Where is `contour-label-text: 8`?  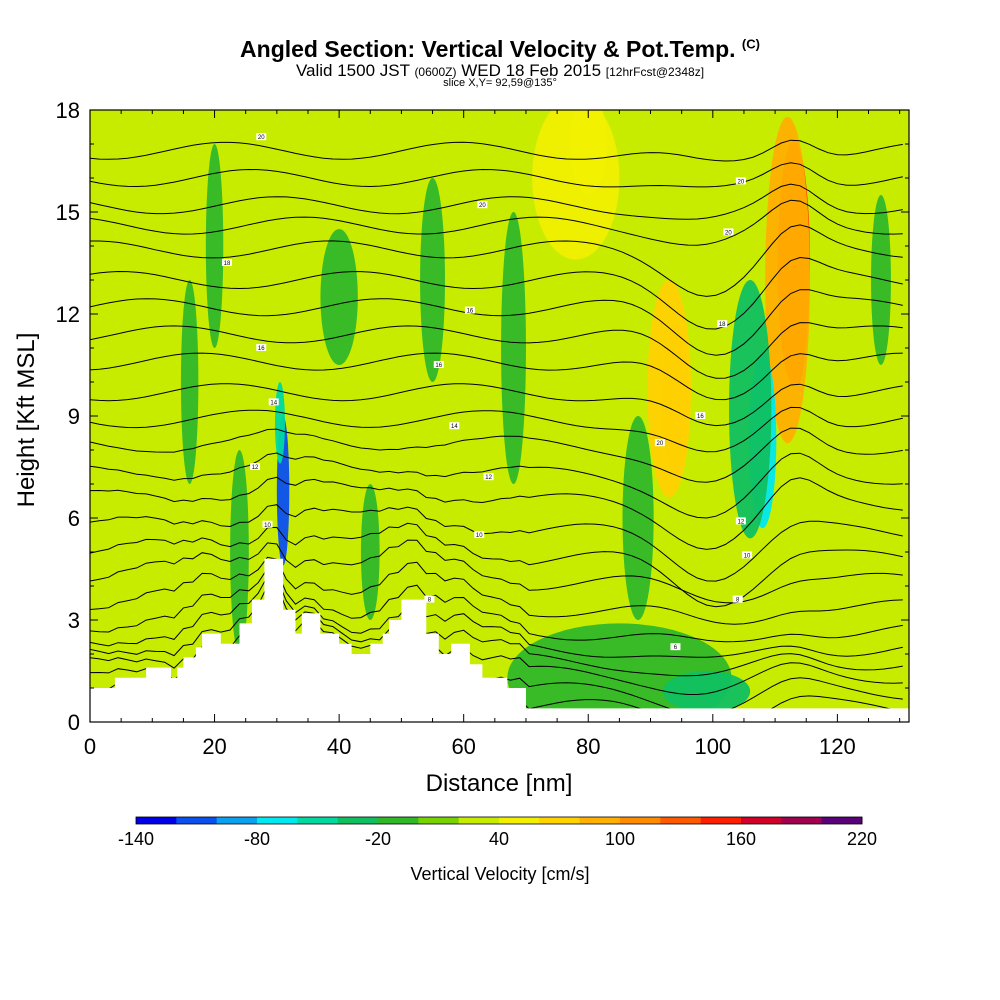 contour-label-text: 8 is located at coordinates (738, 601).